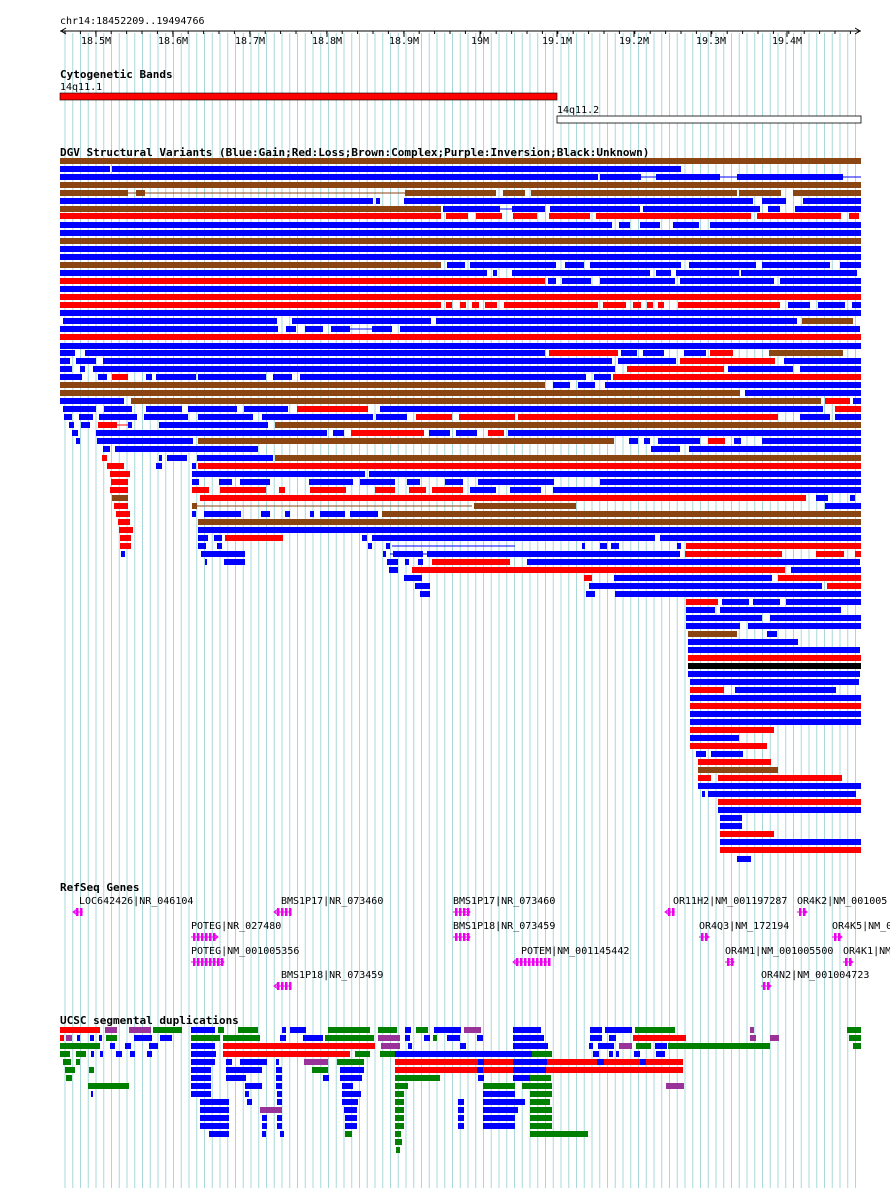 The height and width of the screenshot is (1188, 890). I want to click on gene-label: OR4K1|NM, so click(866, 951).